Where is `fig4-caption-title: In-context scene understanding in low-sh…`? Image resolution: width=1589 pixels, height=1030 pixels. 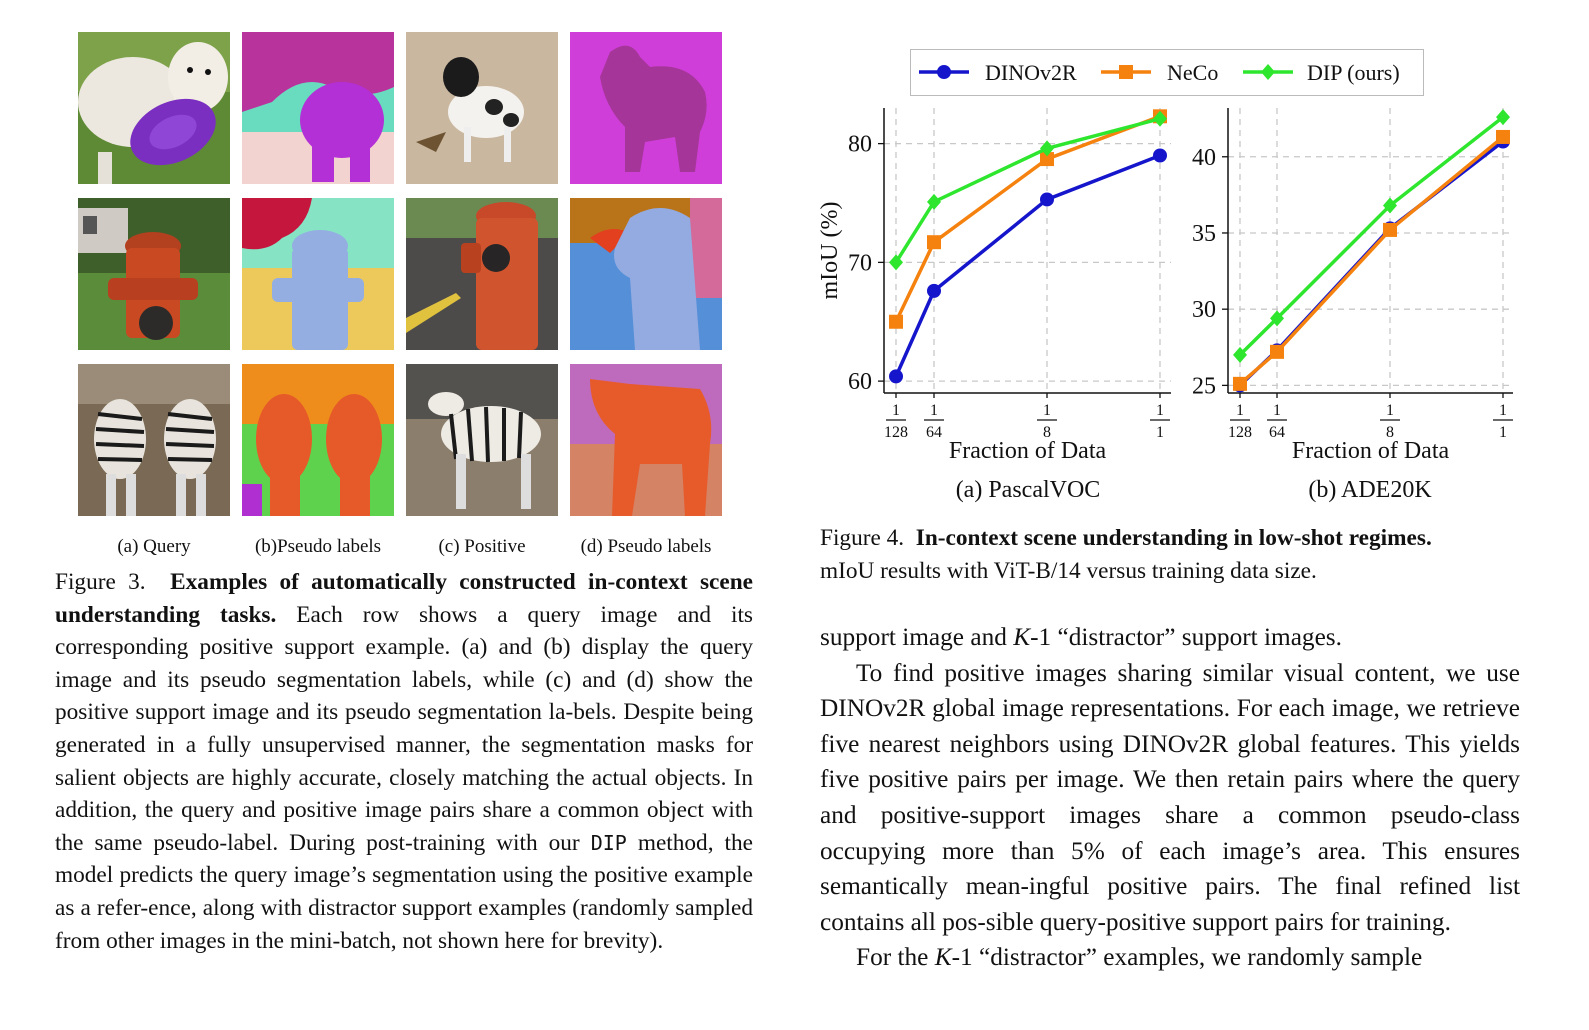 fig4-caption-title: In-context scene understanding in low-sh… is located at coordinates (1173, 538).